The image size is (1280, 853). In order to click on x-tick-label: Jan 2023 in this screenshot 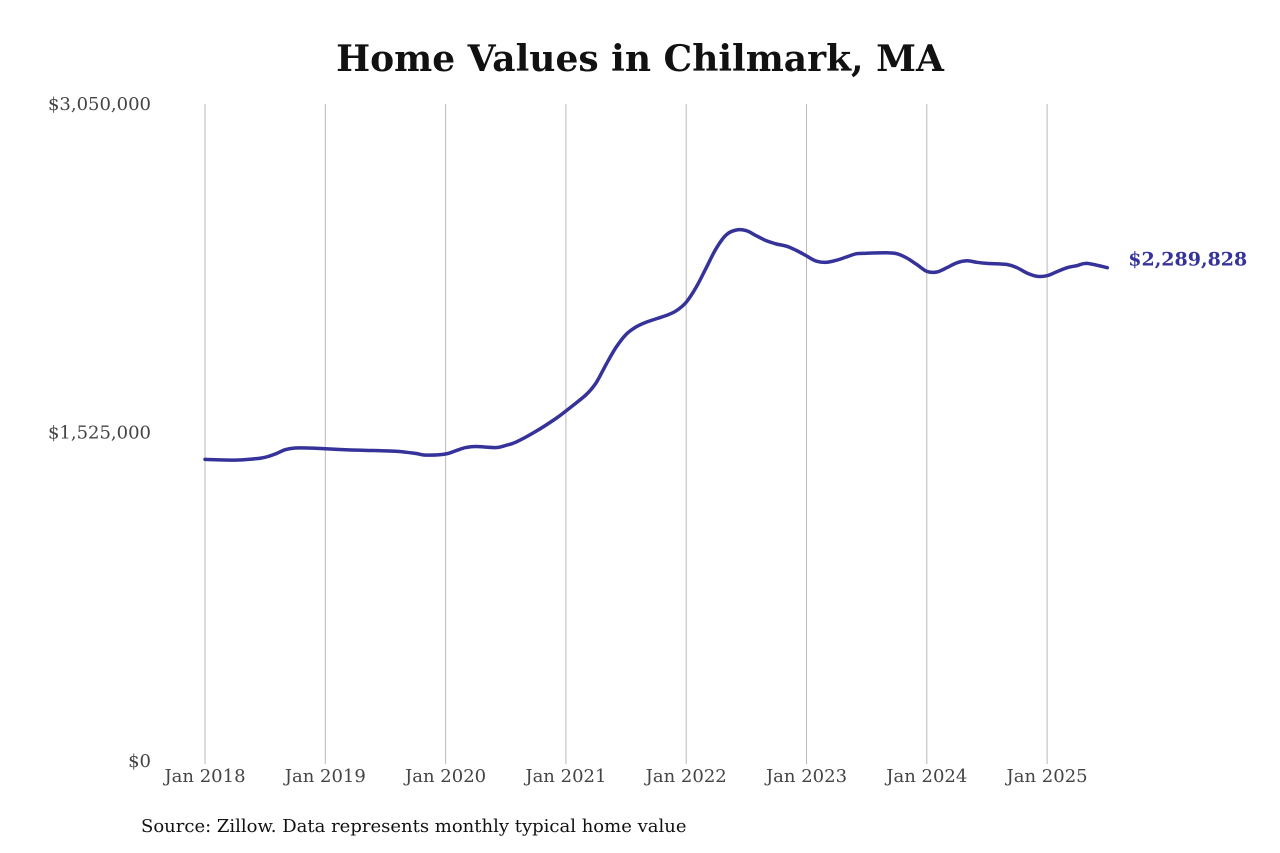, I will do `click(805, 776)`.